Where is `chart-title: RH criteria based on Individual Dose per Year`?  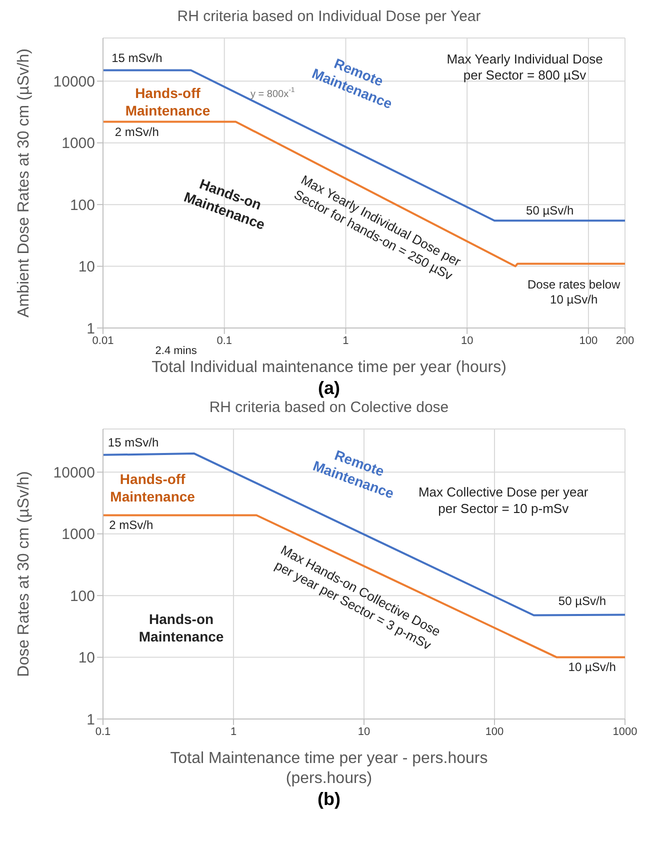 chart-title: RH criteria based on Individual Dose per Year is located at coordinates (329, 17).